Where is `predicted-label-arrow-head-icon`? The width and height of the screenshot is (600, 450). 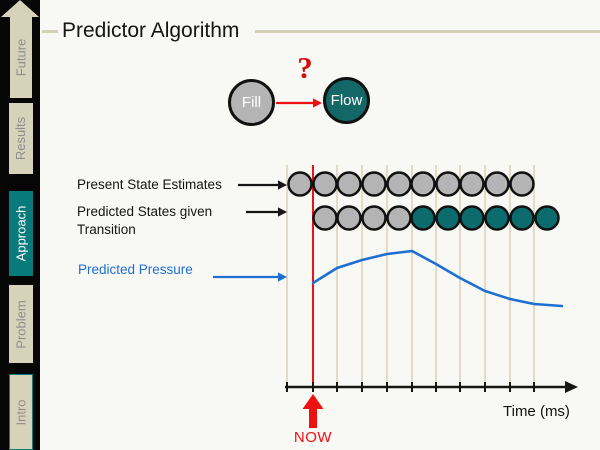 predicted-label-arrow-head-icon is located at coordinates (282, 212).